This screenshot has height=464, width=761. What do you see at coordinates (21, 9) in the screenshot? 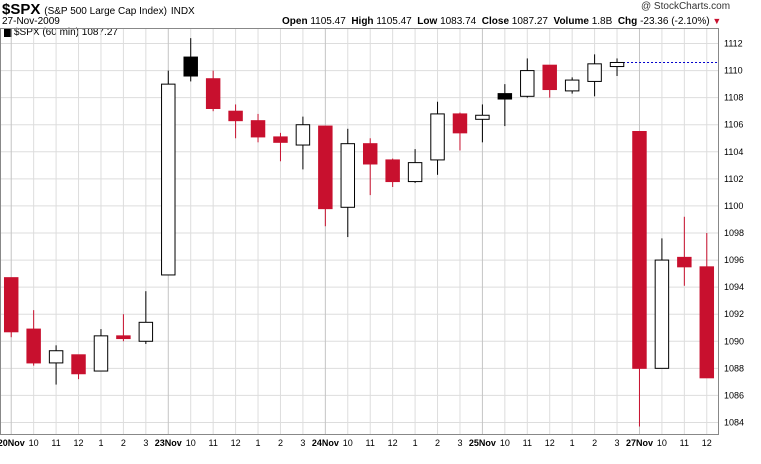
I see `symbol: $SPX` at bounding box center [21, 9].